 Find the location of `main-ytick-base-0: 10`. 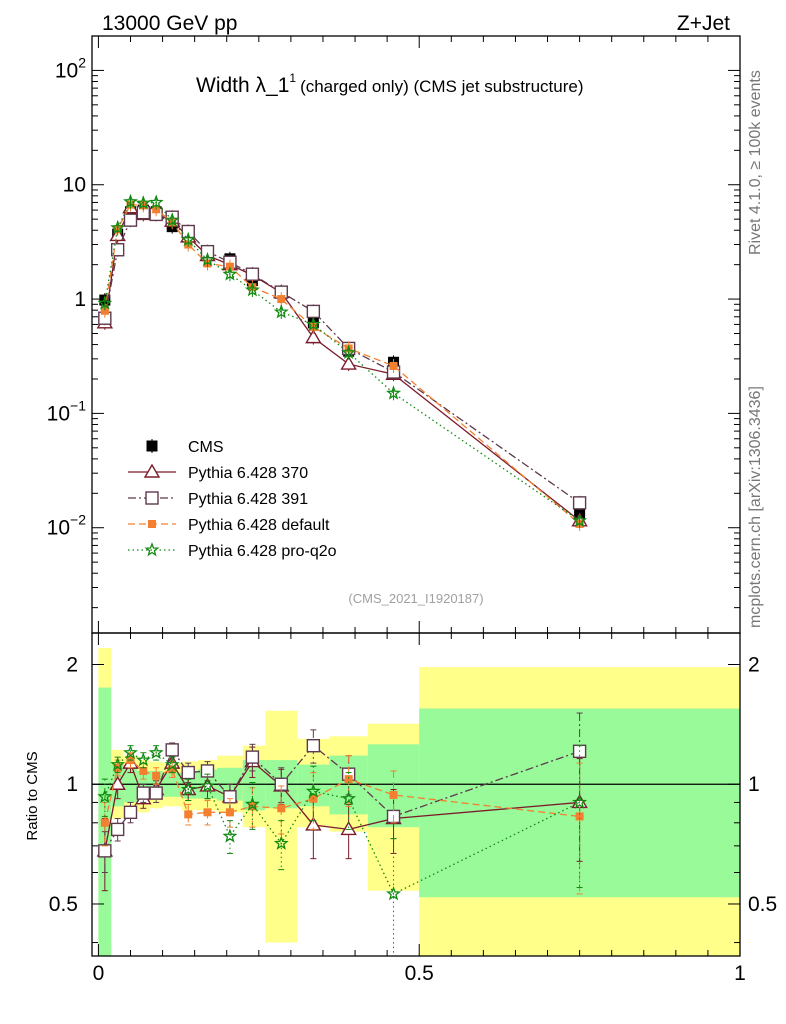

main-ytick-base-0: 10 is located at coordinates (66, 70).